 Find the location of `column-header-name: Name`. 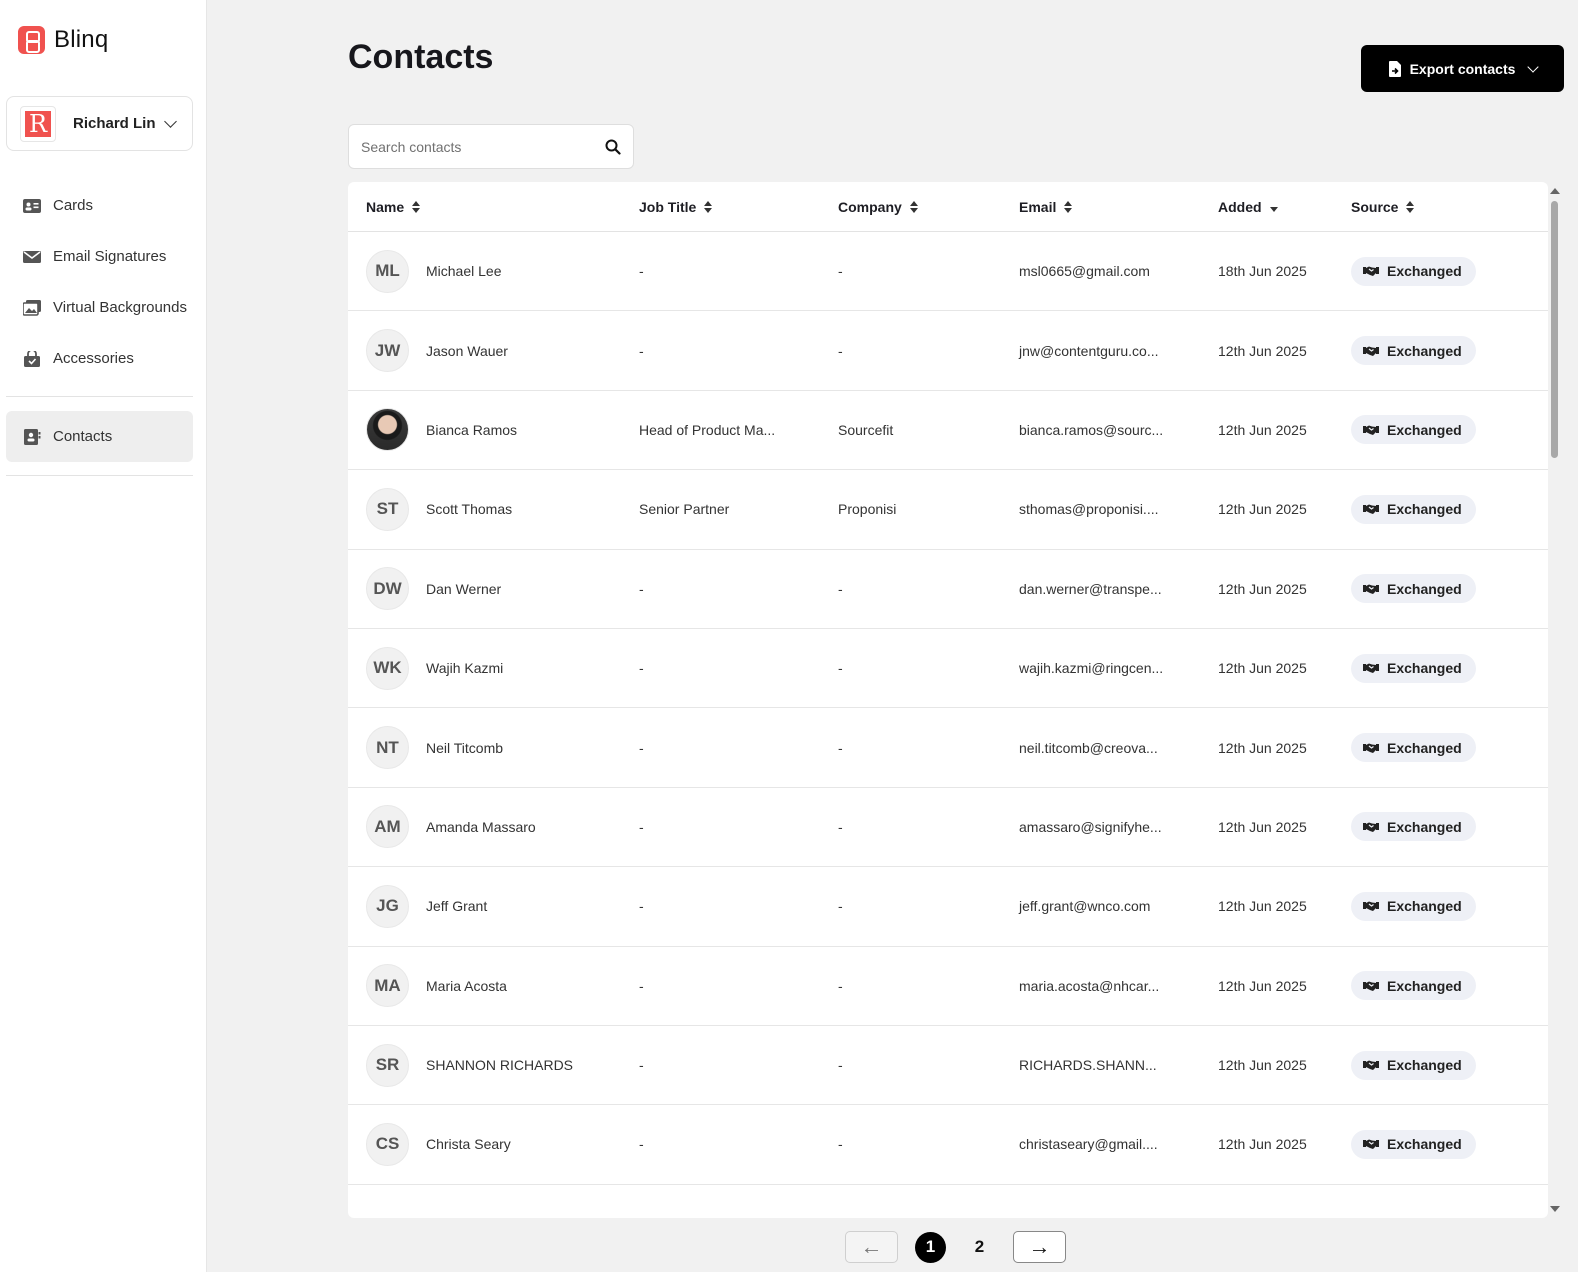

column-header-name: Name is located at coordinates (493, 207).